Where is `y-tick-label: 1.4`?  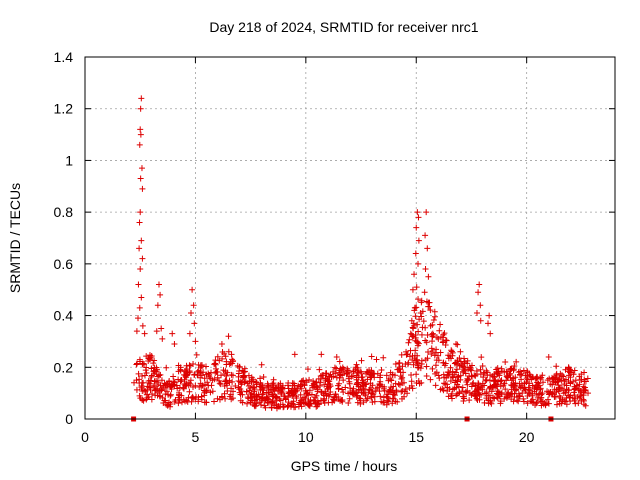 y-tick-label: 1.4 is located at coordinates (64, 57).